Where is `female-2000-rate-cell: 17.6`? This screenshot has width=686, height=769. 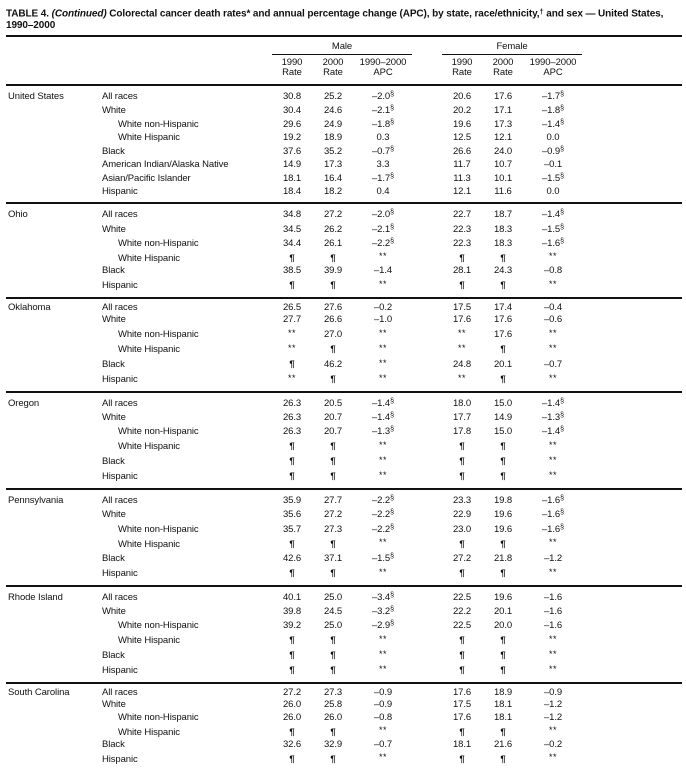
female-2000-rate-cell: 17.6 is located at coordinates (503, 335).